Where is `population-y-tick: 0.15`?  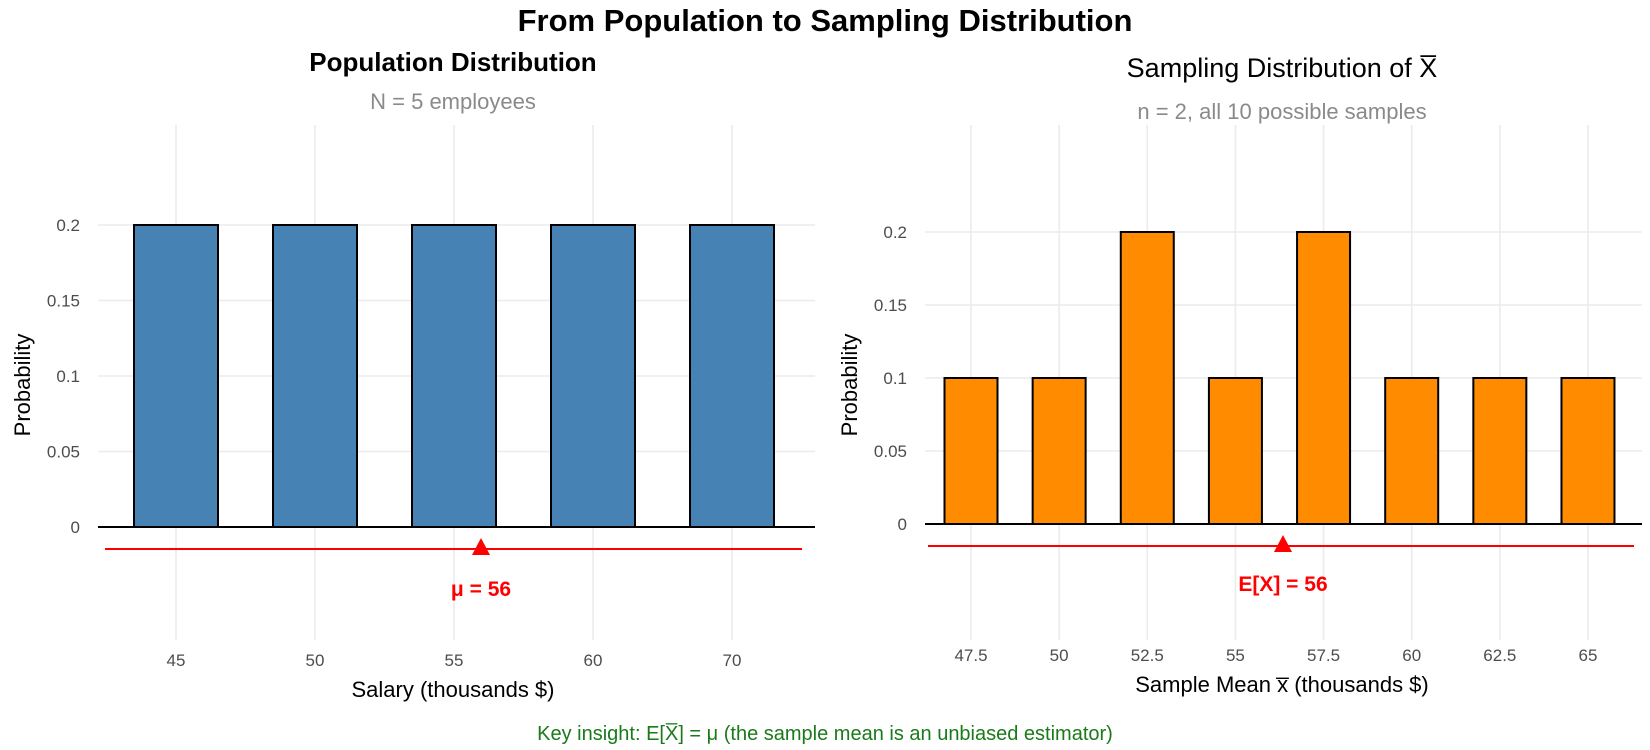
population-y-tick: 0.15 is located at coordinates (63, 301).